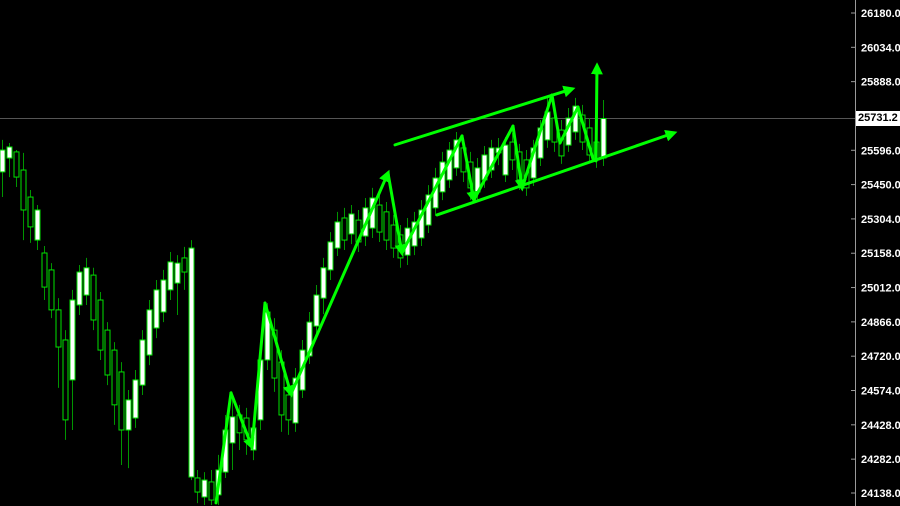 This screenshot has height=506, width=900. I want to click on channel-upper-trendline, so click(484, 116).